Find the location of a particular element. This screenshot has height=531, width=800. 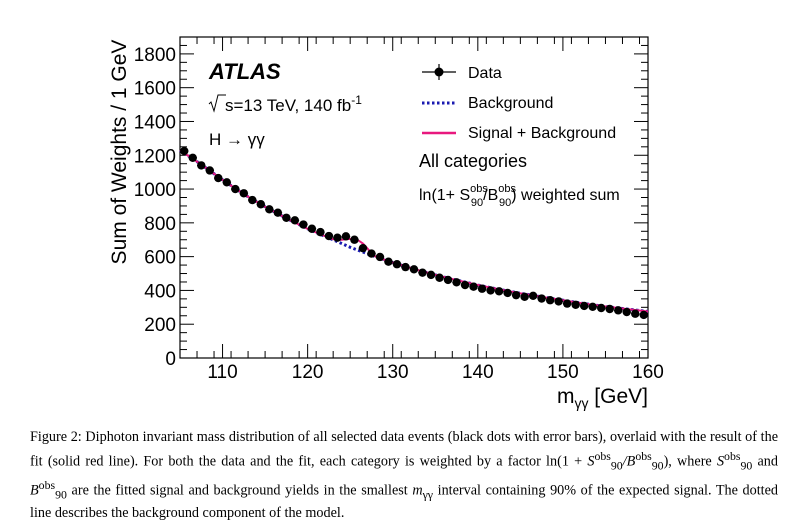

weight-s-sub: 90 is located at coordinates (477, 203).